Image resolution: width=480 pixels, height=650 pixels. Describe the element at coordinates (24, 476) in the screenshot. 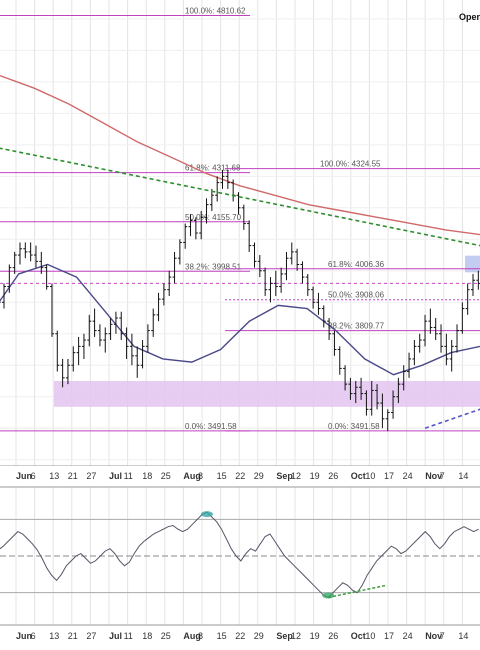

I see `x-tick-label: Jun` at that location.